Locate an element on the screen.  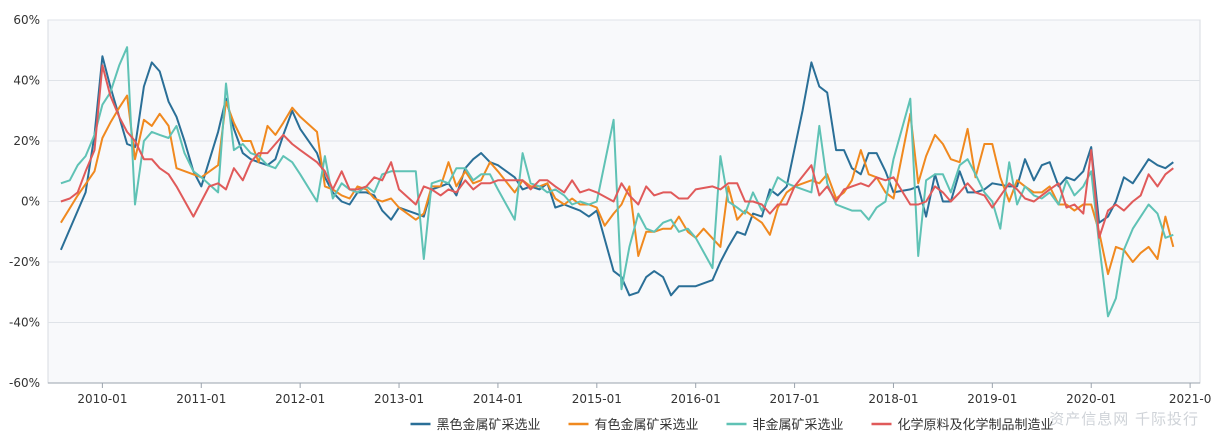
x-tick-label: 2021-0 is located at coordinates (1190, 399).